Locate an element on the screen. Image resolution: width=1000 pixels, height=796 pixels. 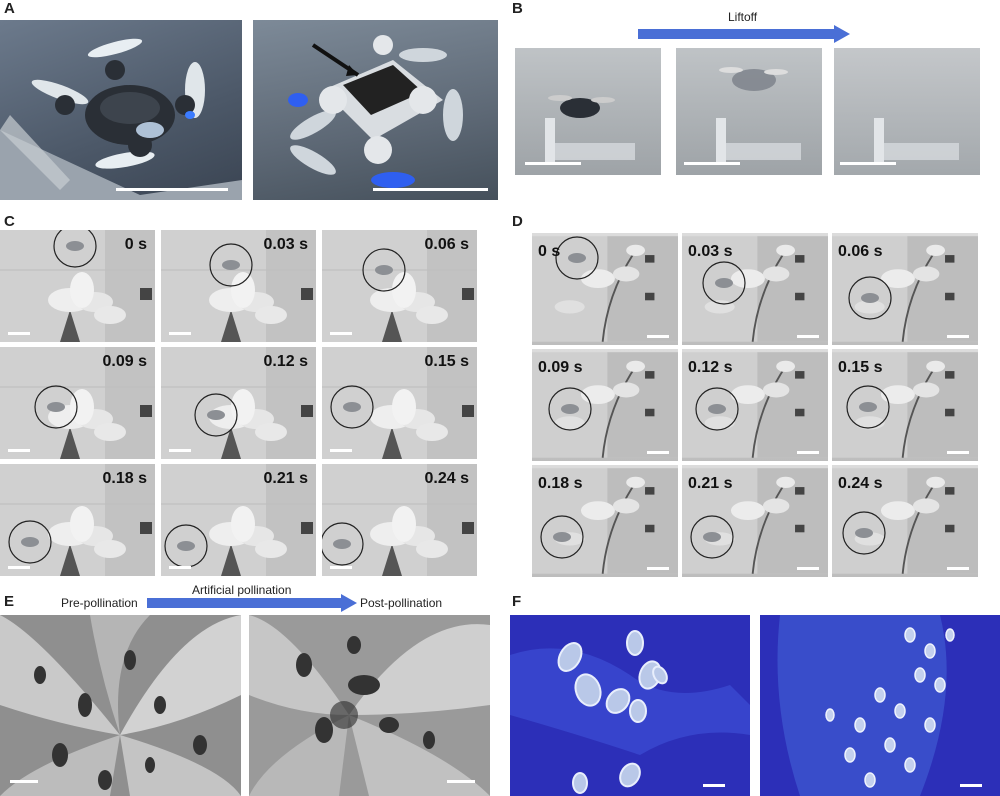
time-lapse-frame: 0.06 s is located at coordinates (905, 289).